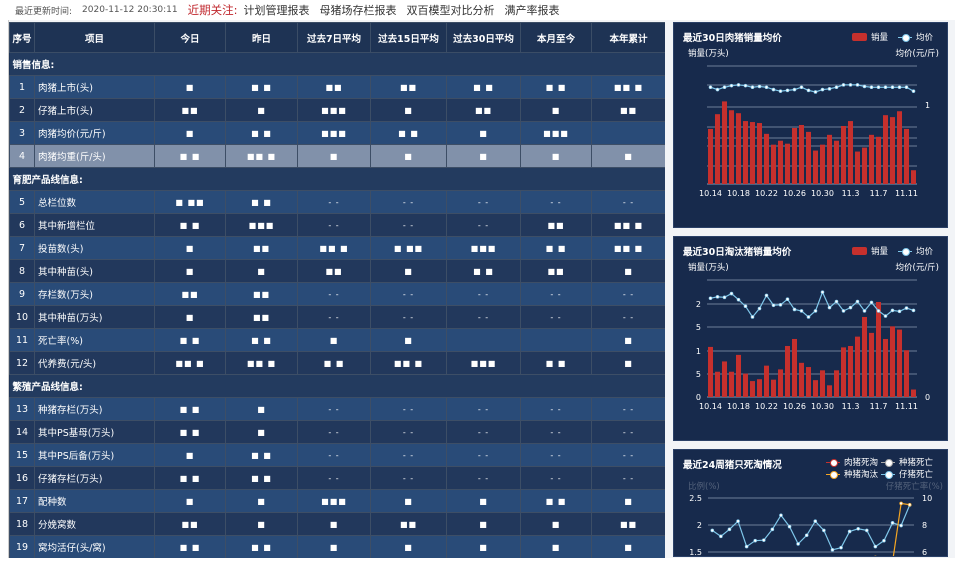  I want to click on table-row: 8 其中种苗(头) ■ ■ ■■ ■ ■ ■ ■■ ■, so click(337, 271).